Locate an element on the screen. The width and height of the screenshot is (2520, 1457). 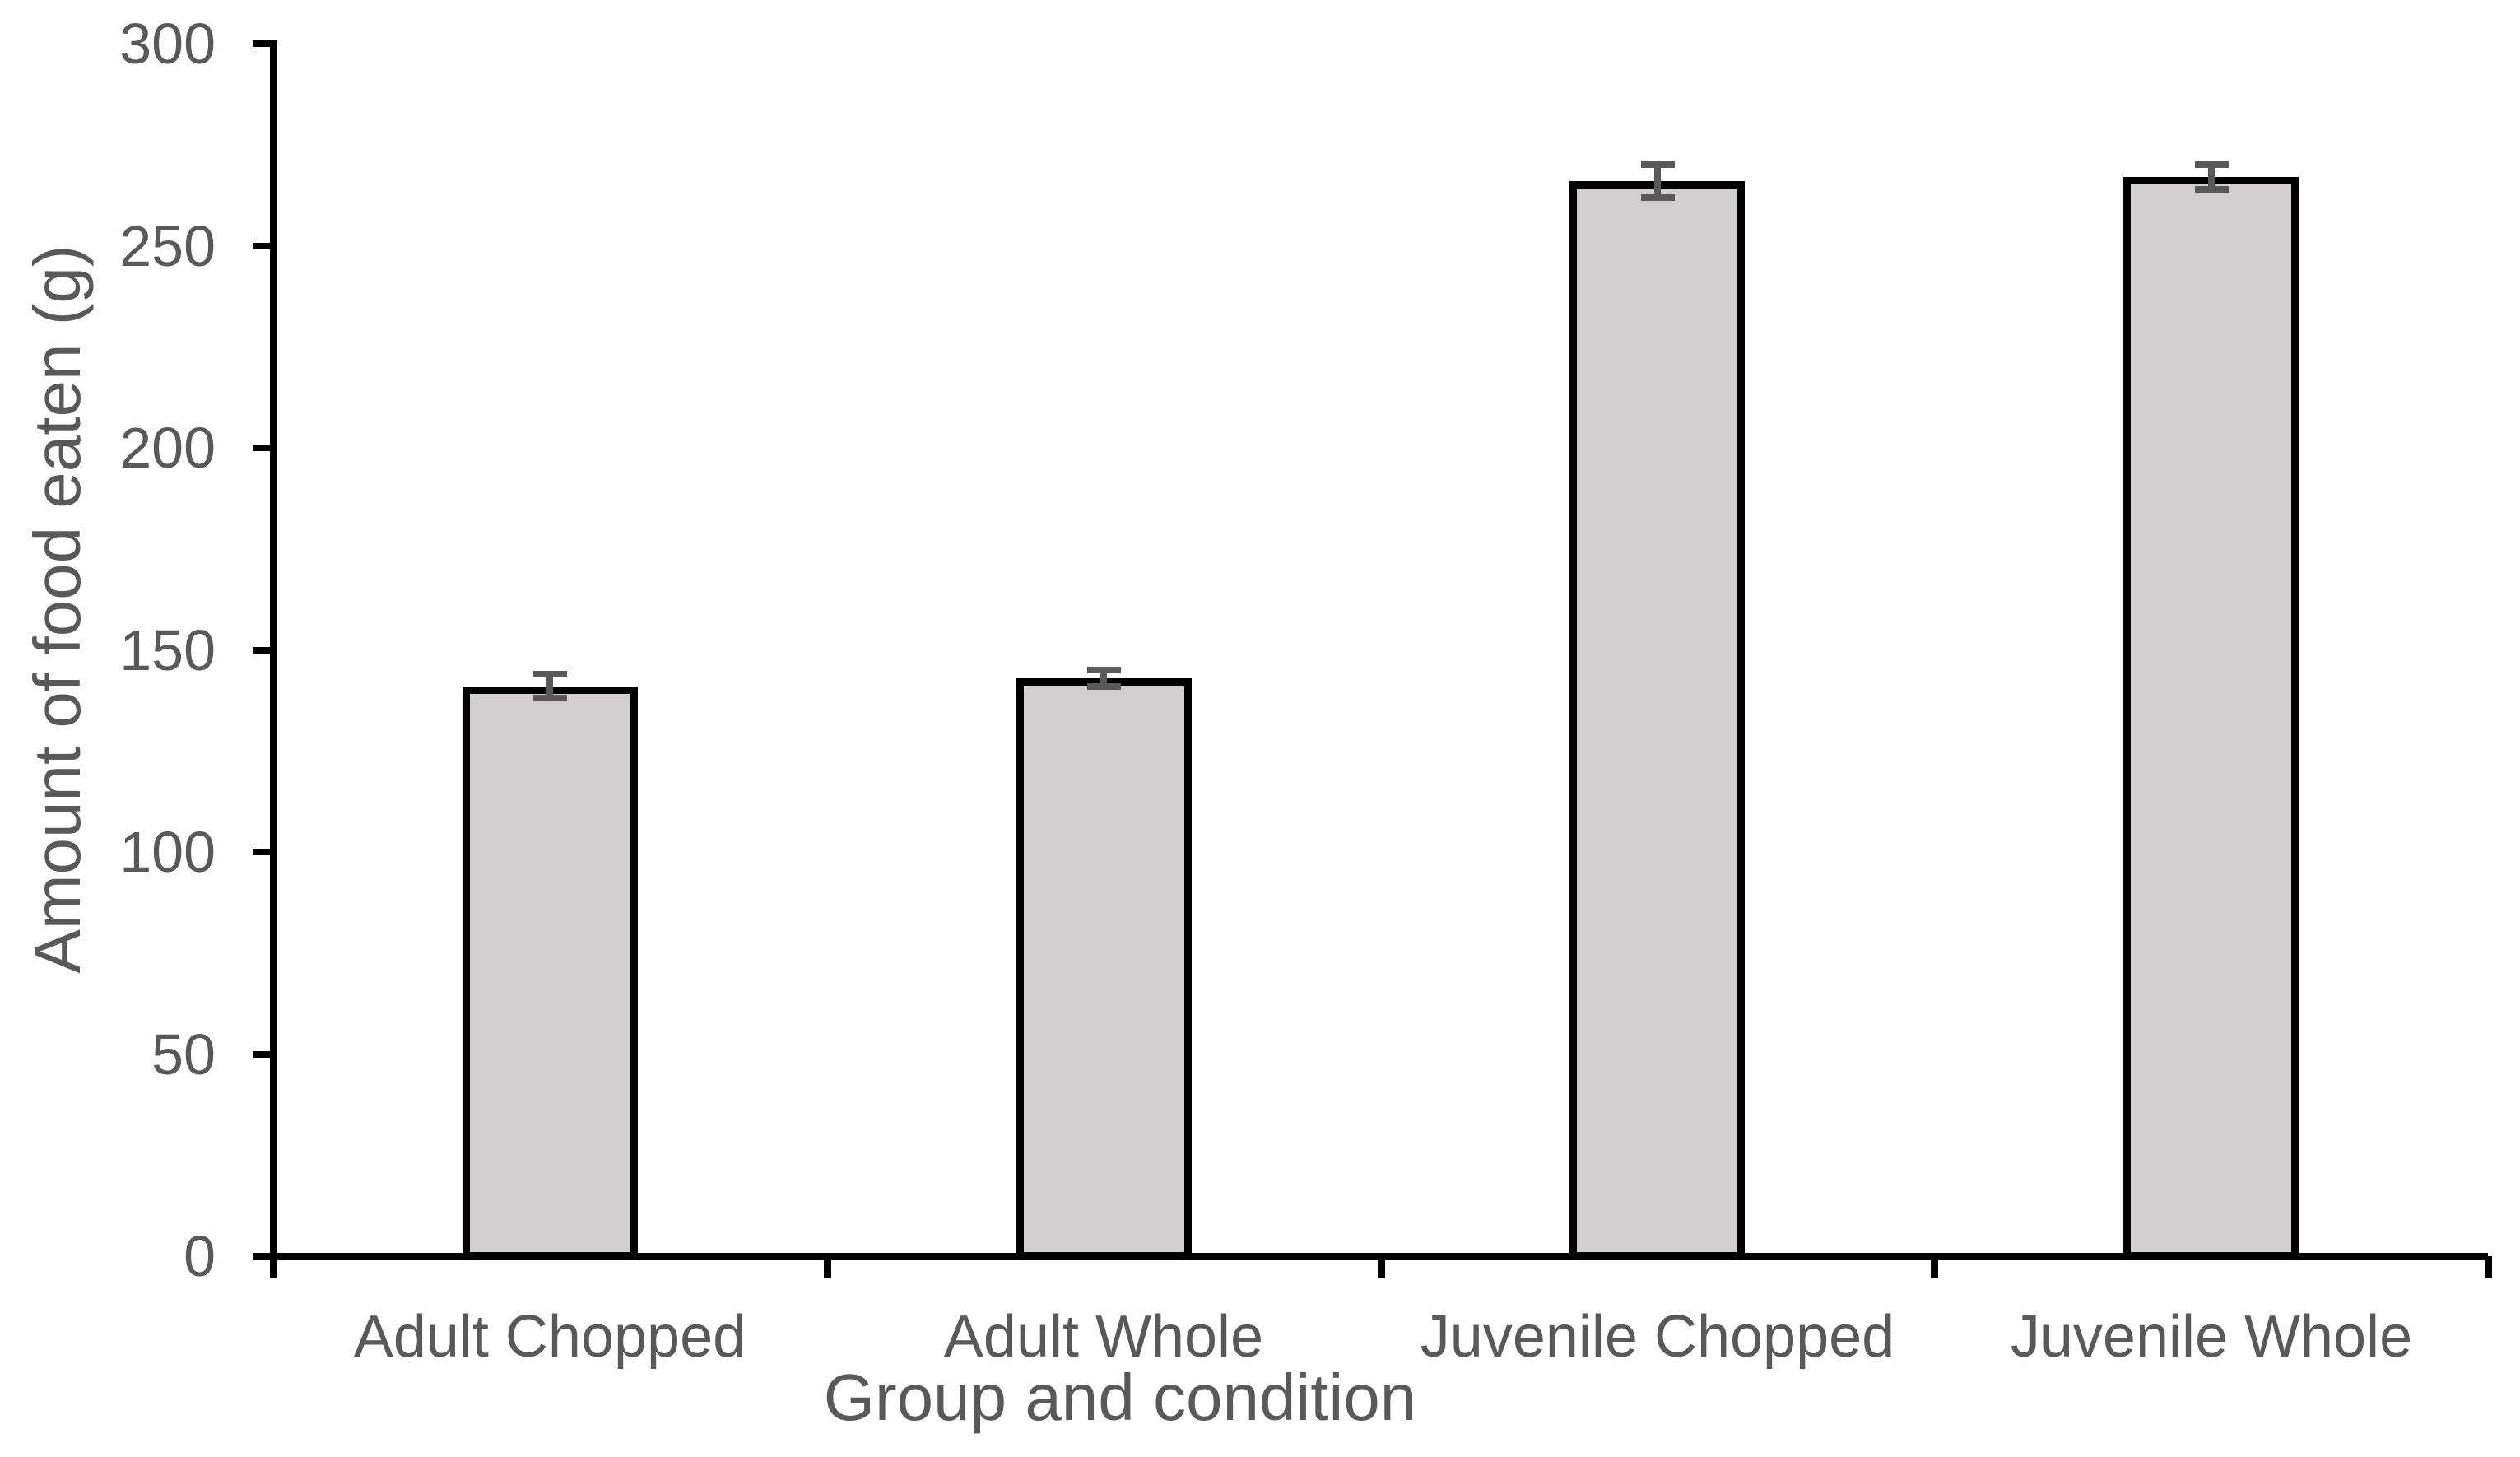
y-axis-line is located at coordinates (273, 657).